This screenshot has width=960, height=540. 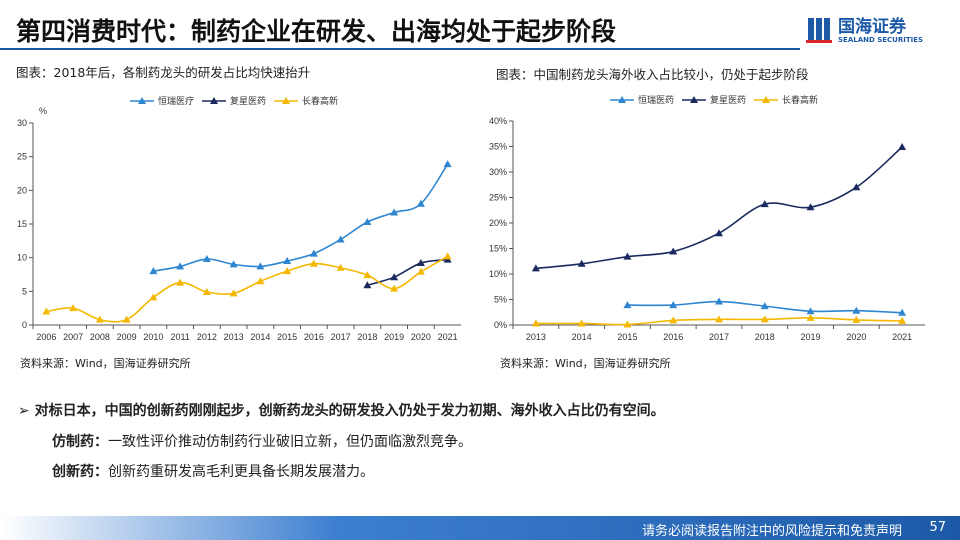 I want to click on bullet-innovative: 创新药：创新药重研发高毛利更具备长期发展潜力。, so click(x=213, y=471).